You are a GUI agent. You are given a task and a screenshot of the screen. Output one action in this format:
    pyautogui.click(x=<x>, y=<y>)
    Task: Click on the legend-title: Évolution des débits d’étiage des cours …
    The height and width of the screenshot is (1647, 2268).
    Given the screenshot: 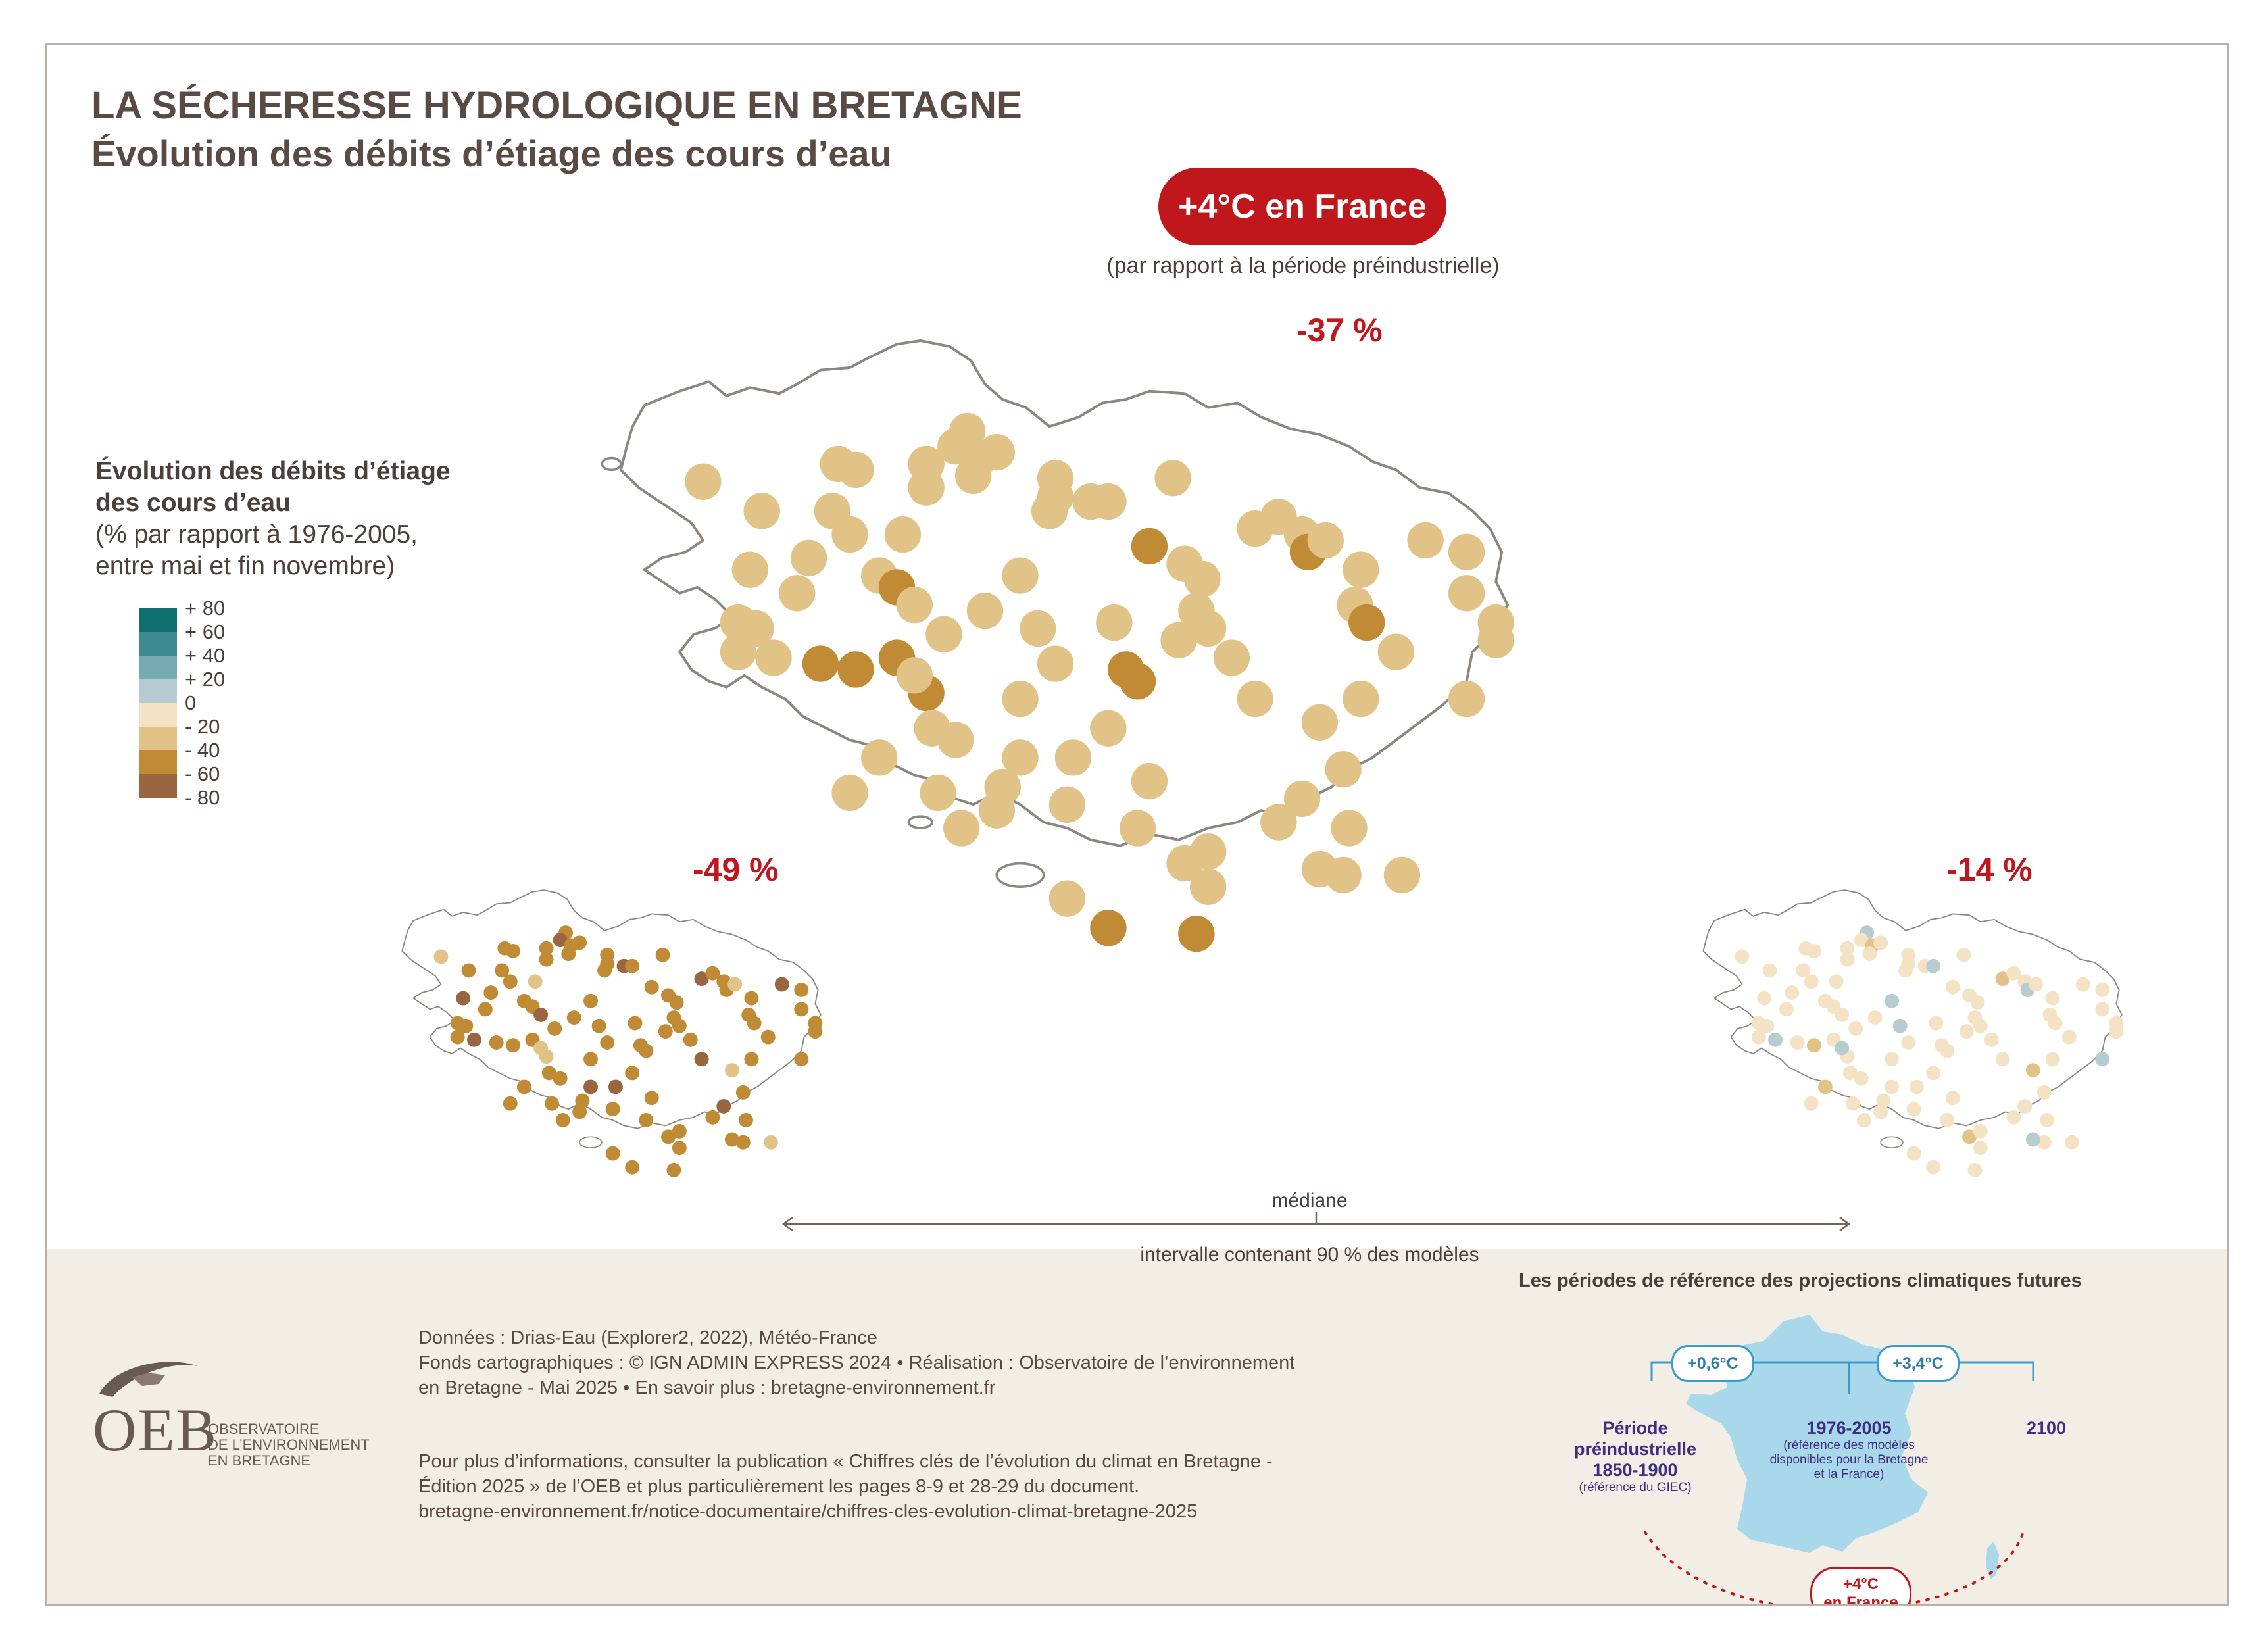 What is the action you would take?
    pyautogui.click(x=273, y=519)
    